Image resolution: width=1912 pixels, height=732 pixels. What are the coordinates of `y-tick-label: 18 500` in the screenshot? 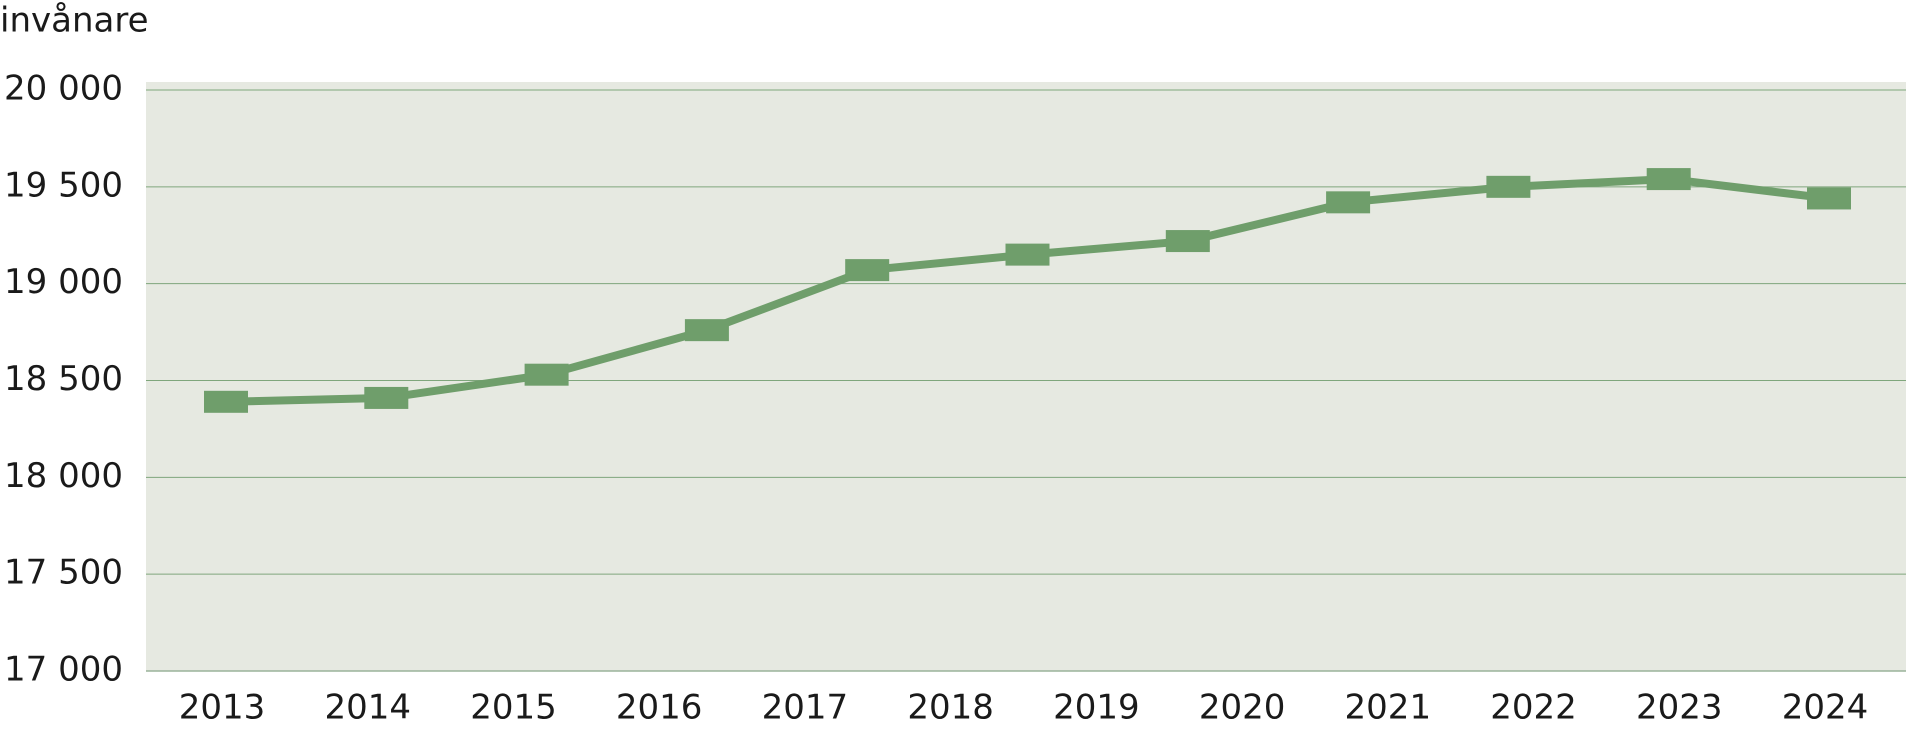 It's located at (63, 379).